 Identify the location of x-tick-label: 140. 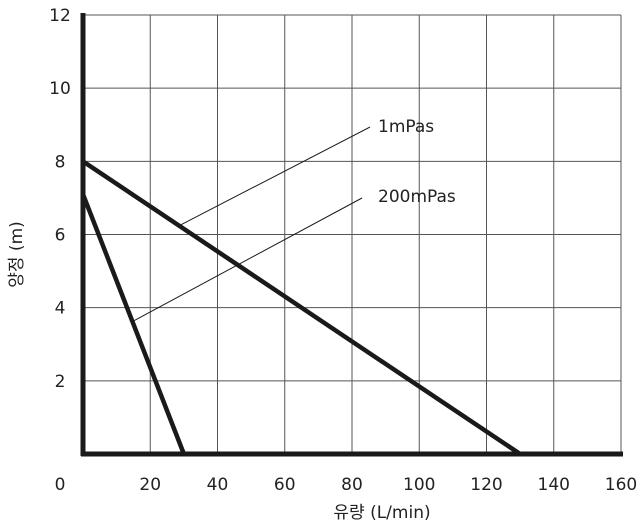
(554, 485).